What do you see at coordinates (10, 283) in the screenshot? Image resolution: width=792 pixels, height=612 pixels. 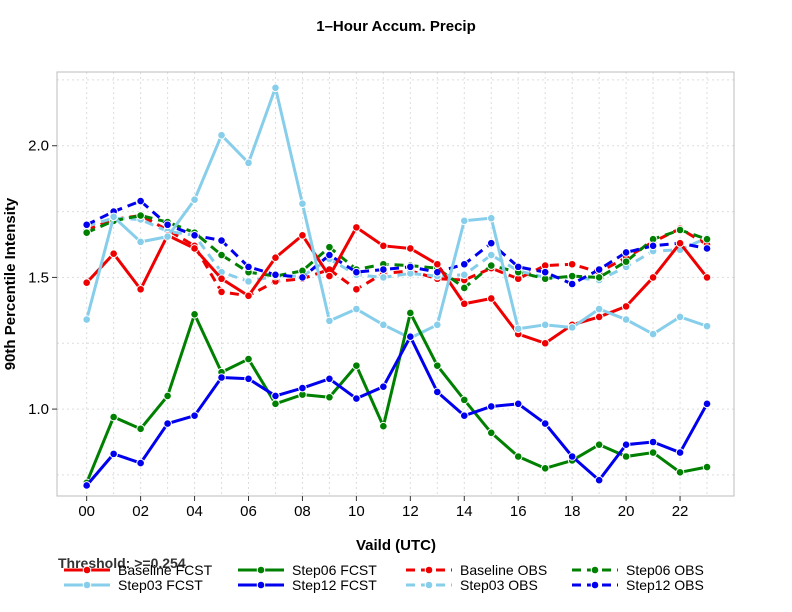 I see `y-axis-label: 90th Percentile Intensity` at bounding box center [10, 283].